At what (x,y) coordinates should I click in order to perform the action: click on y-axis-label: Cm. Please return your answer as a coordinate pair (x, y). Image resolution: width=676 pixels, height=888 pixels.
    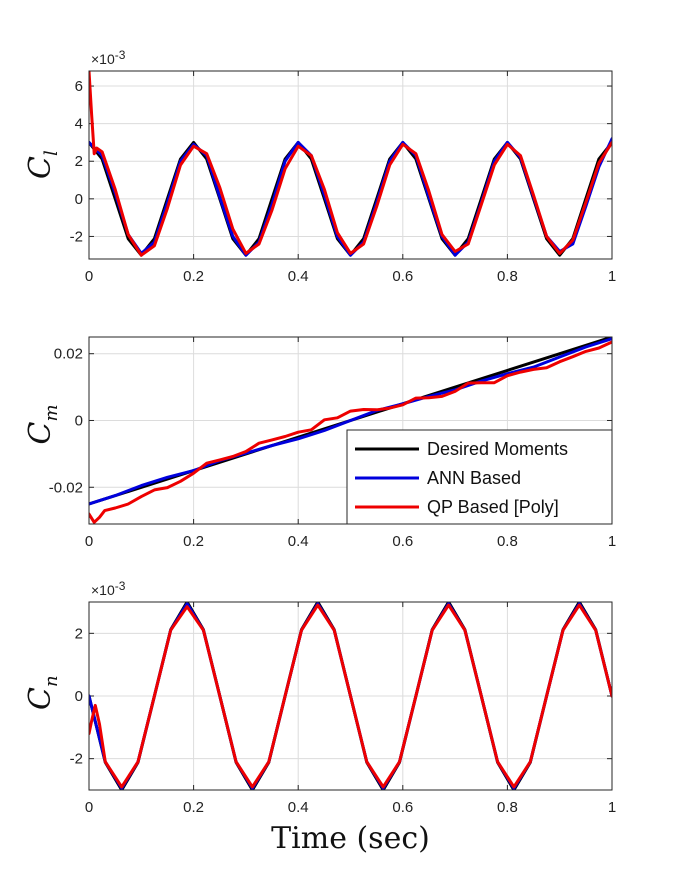
    Looking at the image, I should click on (42, 424).